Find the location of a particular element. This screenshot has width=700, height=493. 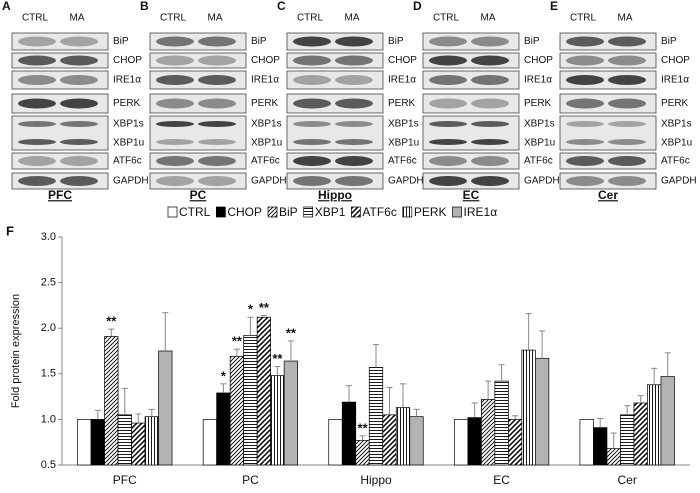

x-tick-label: PC is located at coordinates (250, 480).